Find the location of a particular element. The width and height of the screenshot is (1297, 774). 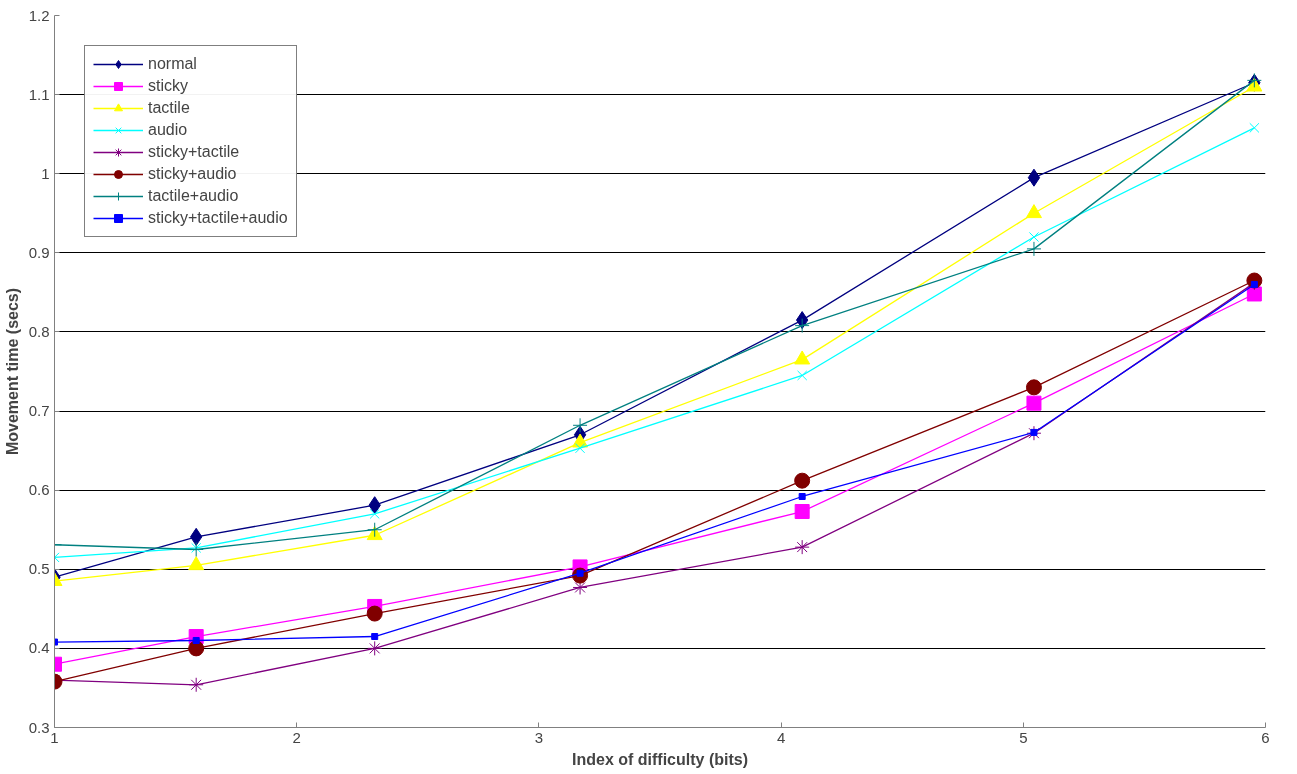

x-tick-label: 2 is located at coordinates (296, 737).